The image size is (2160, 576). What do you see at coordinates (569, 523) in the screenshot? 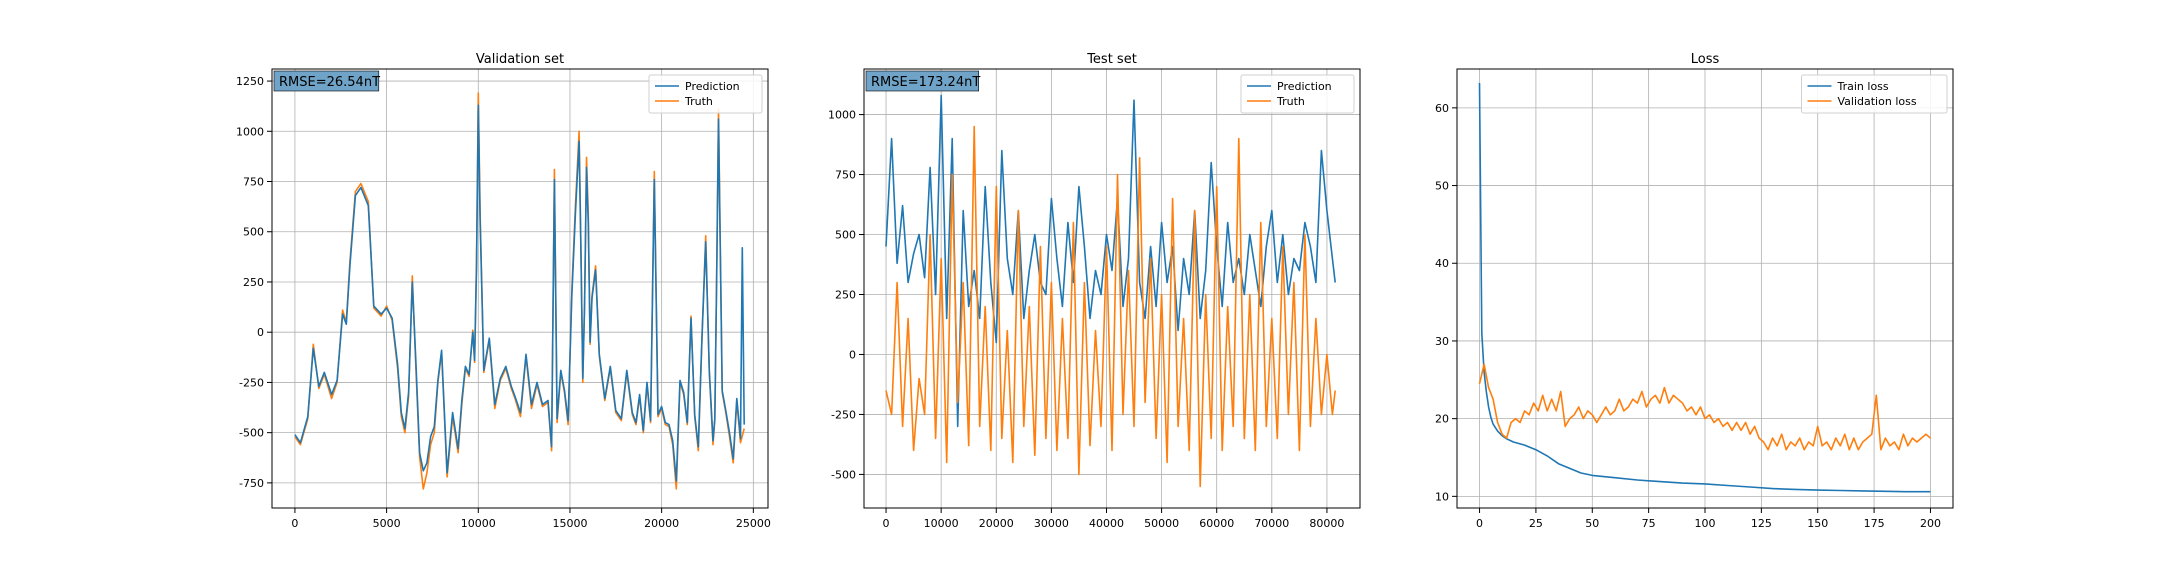
I see `x-tick-label: 15000` at bounding box center [569, 523].